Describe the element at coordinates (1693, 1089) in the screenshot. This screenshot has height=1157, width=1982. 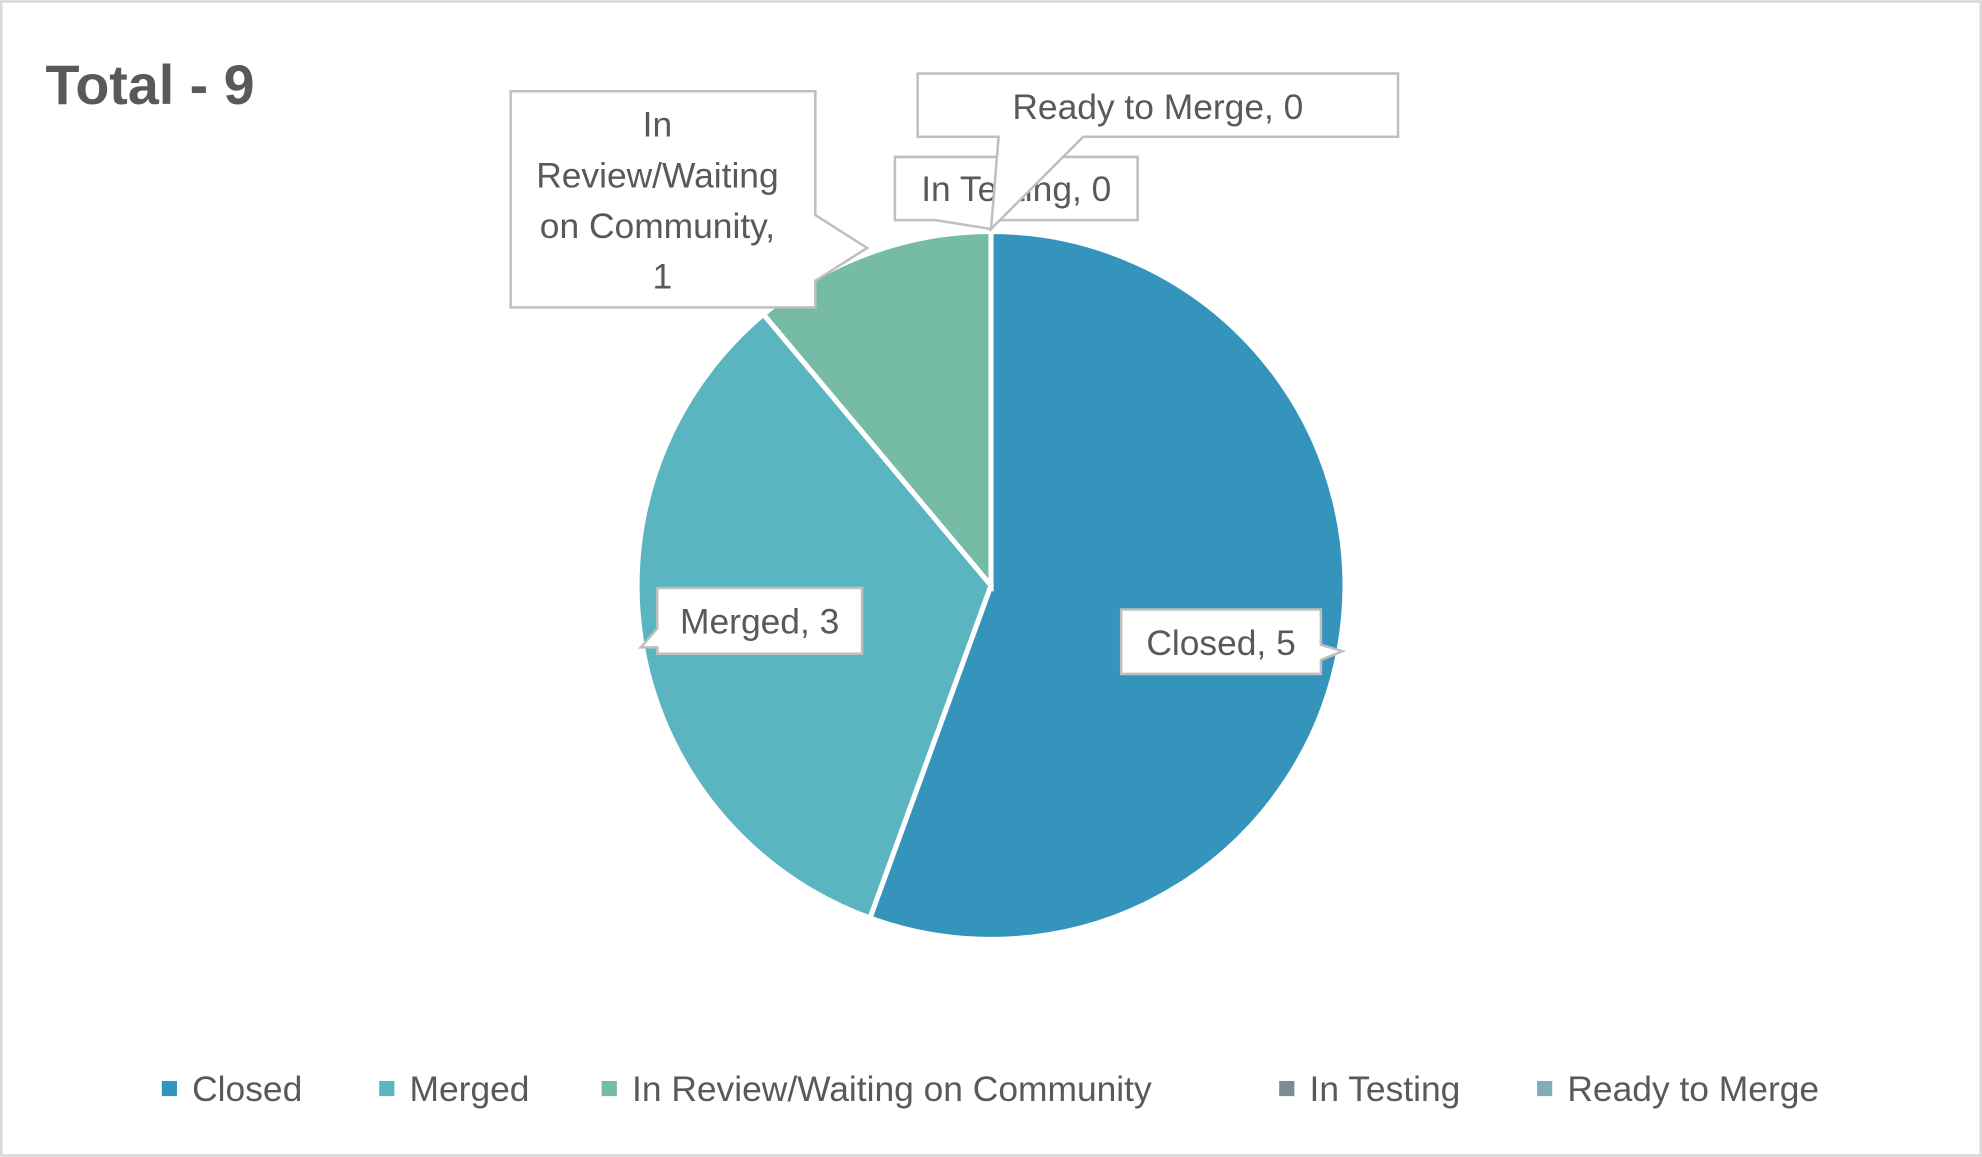
I see `legend-label: Ready to Merge` at that location.